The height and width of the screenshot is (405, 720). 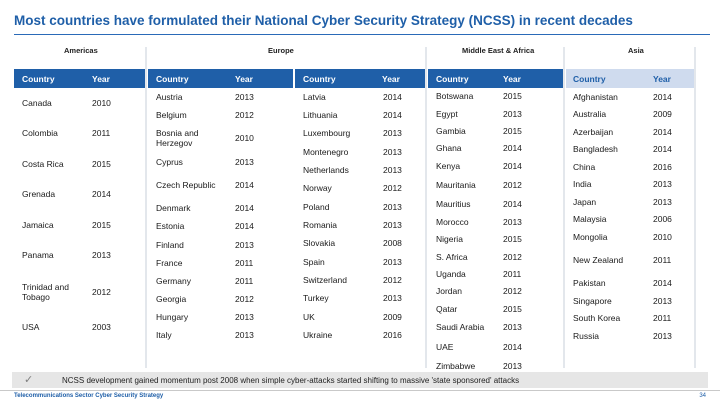 I want to click on americas-year-header: Year, so click(x=101, y=78).